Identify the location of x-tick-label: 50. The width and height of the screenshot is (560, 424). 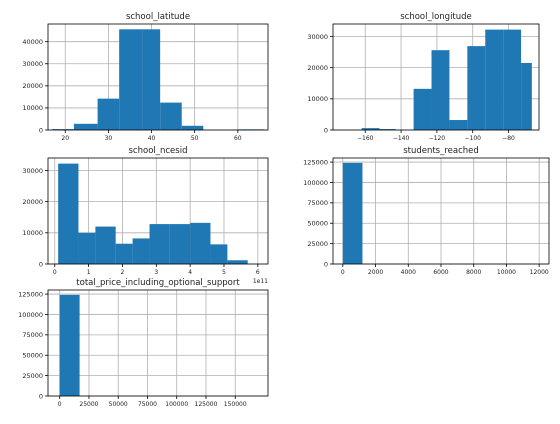
(195, 138).